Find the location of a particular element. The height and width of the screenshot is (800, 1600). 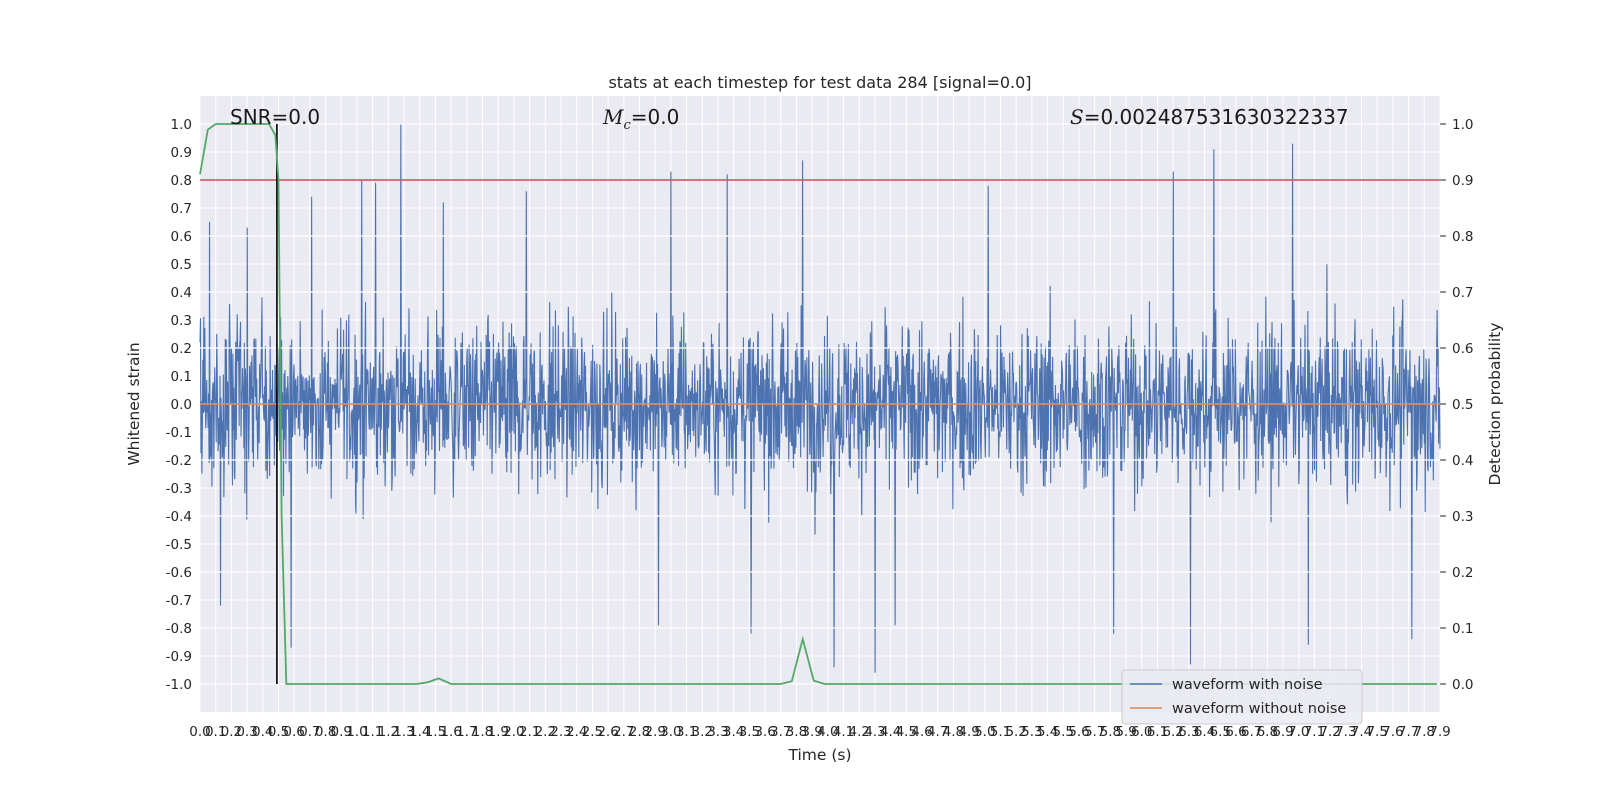

x-tick-label: 5.7 is located at coordinates (1094, 732).